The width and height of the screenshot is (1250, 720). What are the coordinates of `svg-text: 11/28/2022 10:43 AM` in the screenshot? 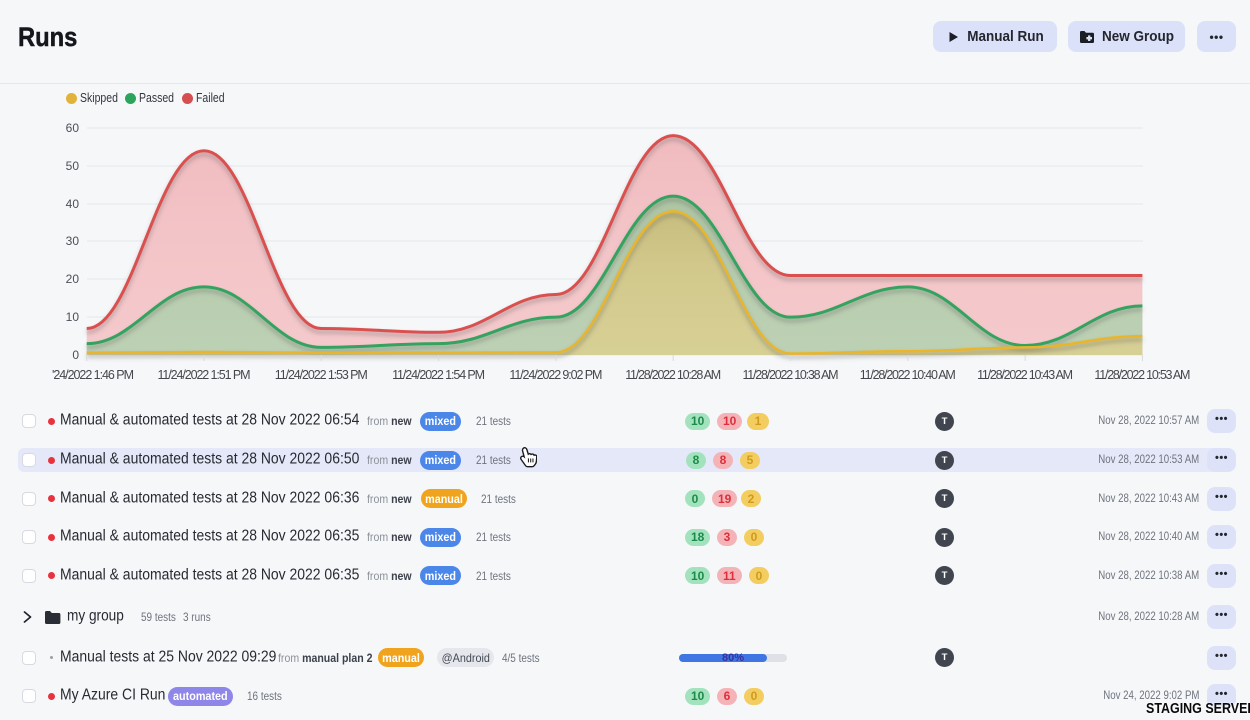 It's located at (1025, 375).